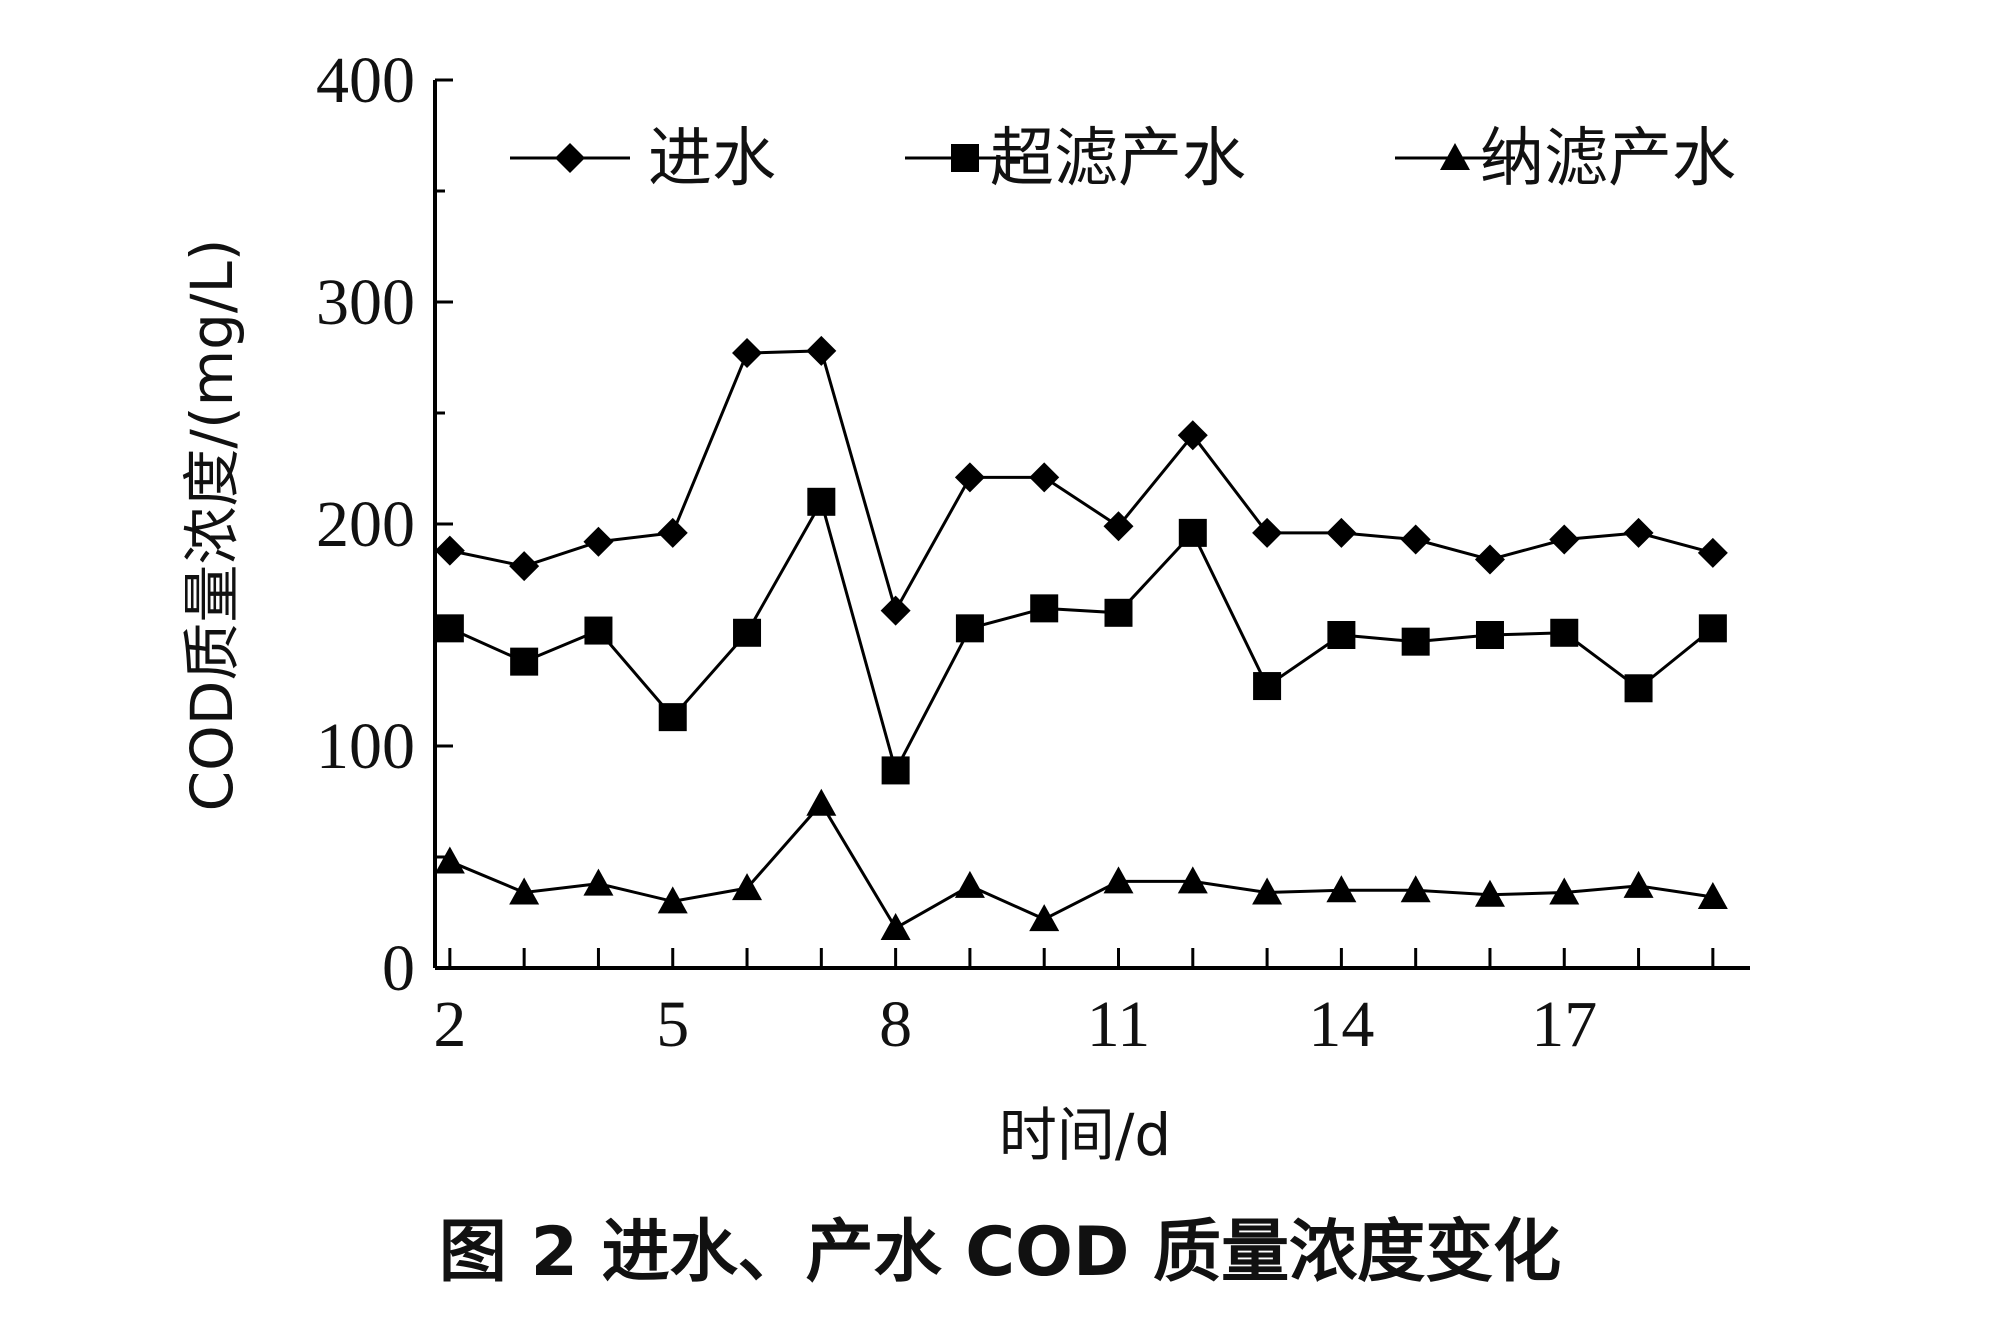 The height and width of the screenshot is (1327, 2000). Describe the element at coordinates (1119, 1024) in the screenshot. I see `x-tick-label: 11` at that location.